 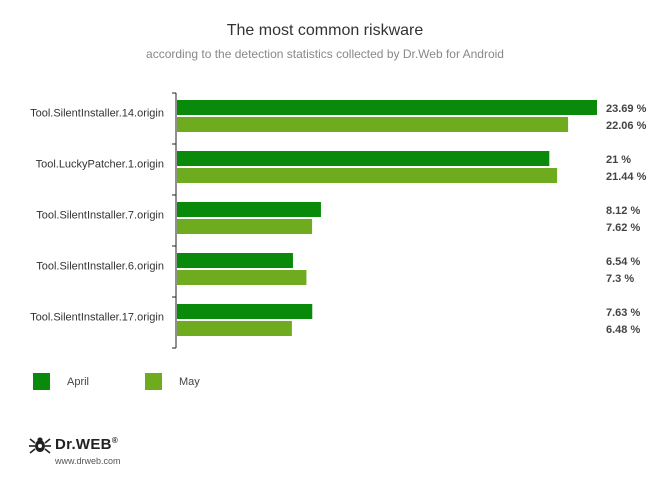 What do you see at coordinates (623, 330) in the screenshot?
I see `data-label-may: 6.48 %` at bounding box center [623, 330].